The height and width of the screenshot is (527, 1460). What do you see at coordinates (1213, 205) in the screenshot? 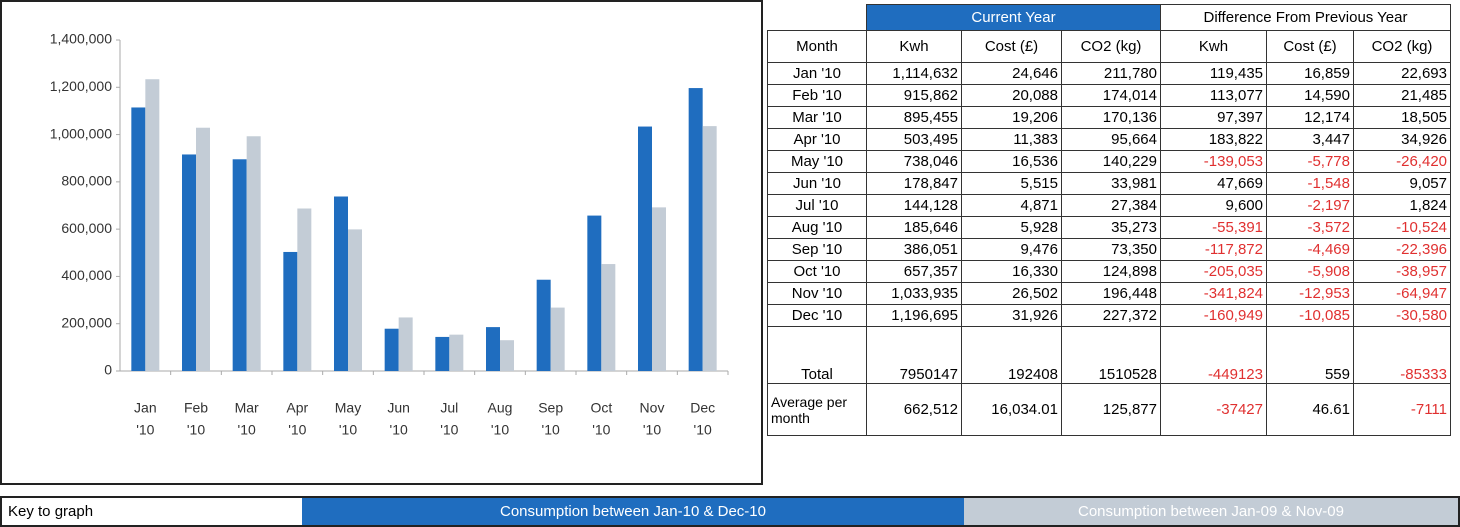
I see `table-cell: 9,600` at bounding box center [1213, 205].